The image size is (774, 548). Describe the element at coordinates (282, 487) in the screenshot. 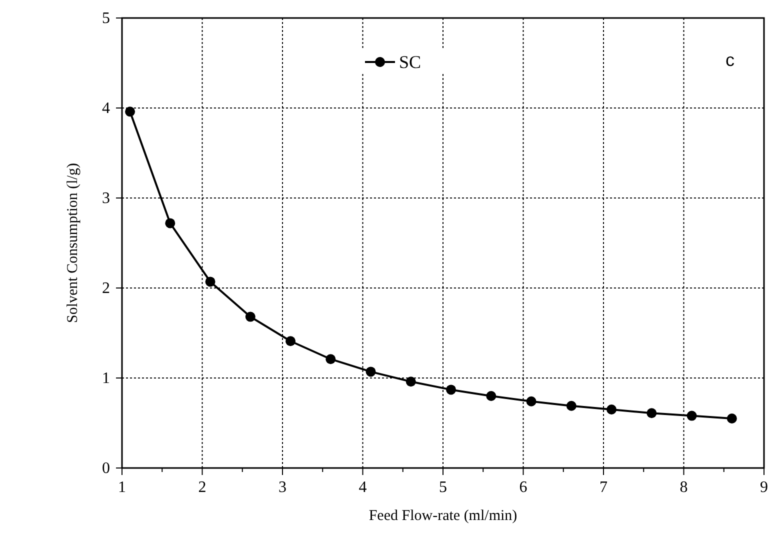

I see `x-tick-label: 3` at that location.